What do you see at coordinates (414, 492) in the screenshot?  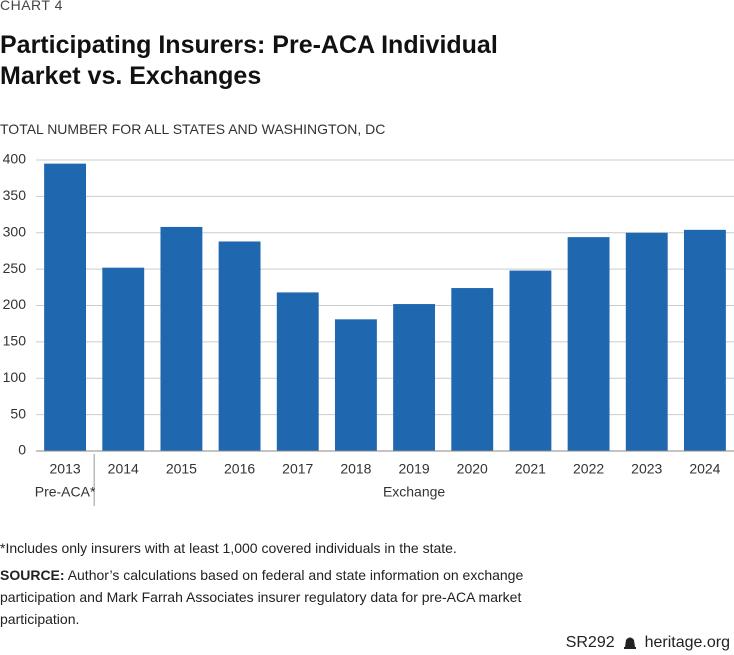 I see `group-label: Exchange` at bounding box center [414, 492].